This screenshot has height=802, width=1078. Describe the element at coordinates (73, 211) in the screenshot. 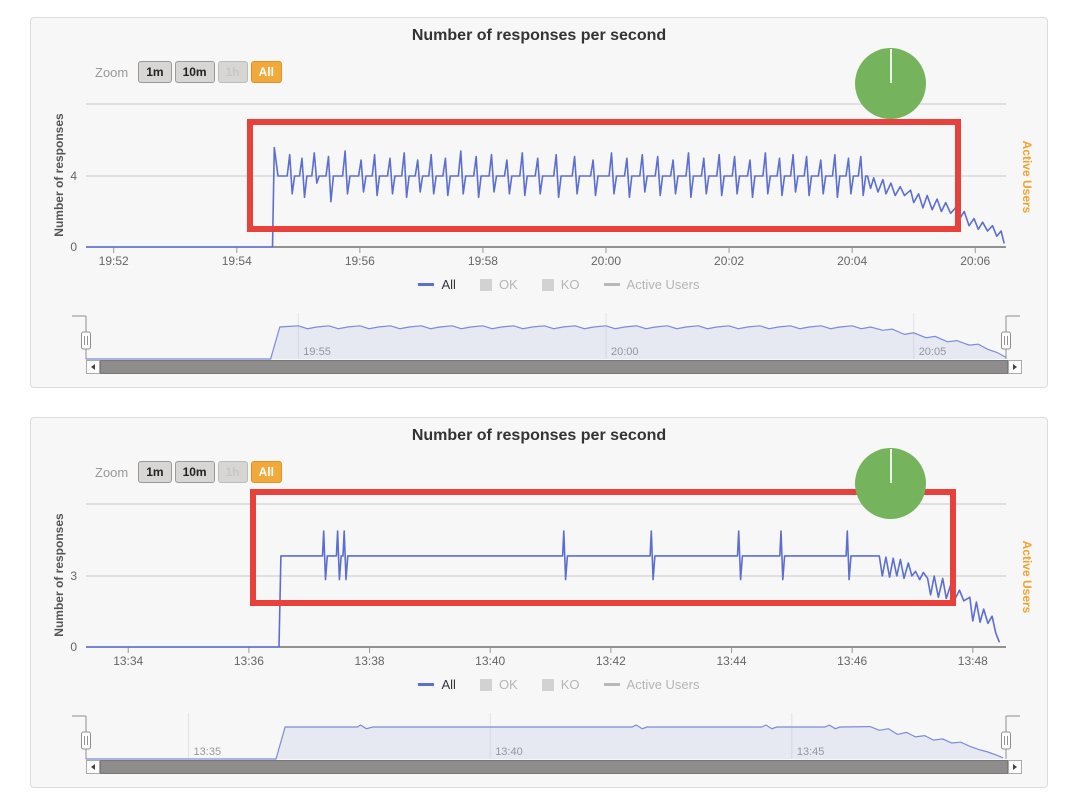

I see `y-axis-labels: 40` at that location.